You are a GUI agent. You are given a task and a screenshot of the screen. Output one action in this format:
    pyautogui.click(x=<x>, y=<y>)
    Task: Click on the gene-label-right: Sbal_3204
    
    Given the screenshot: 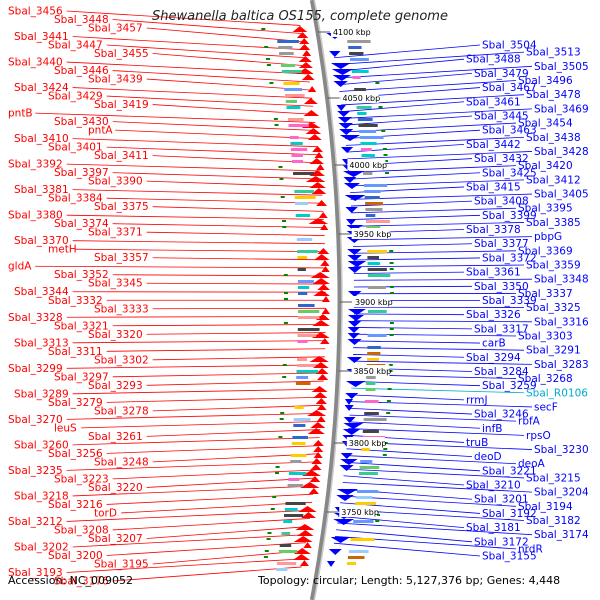 What is the action you would take?
    pyautogui.click(x=561, y=493)
    